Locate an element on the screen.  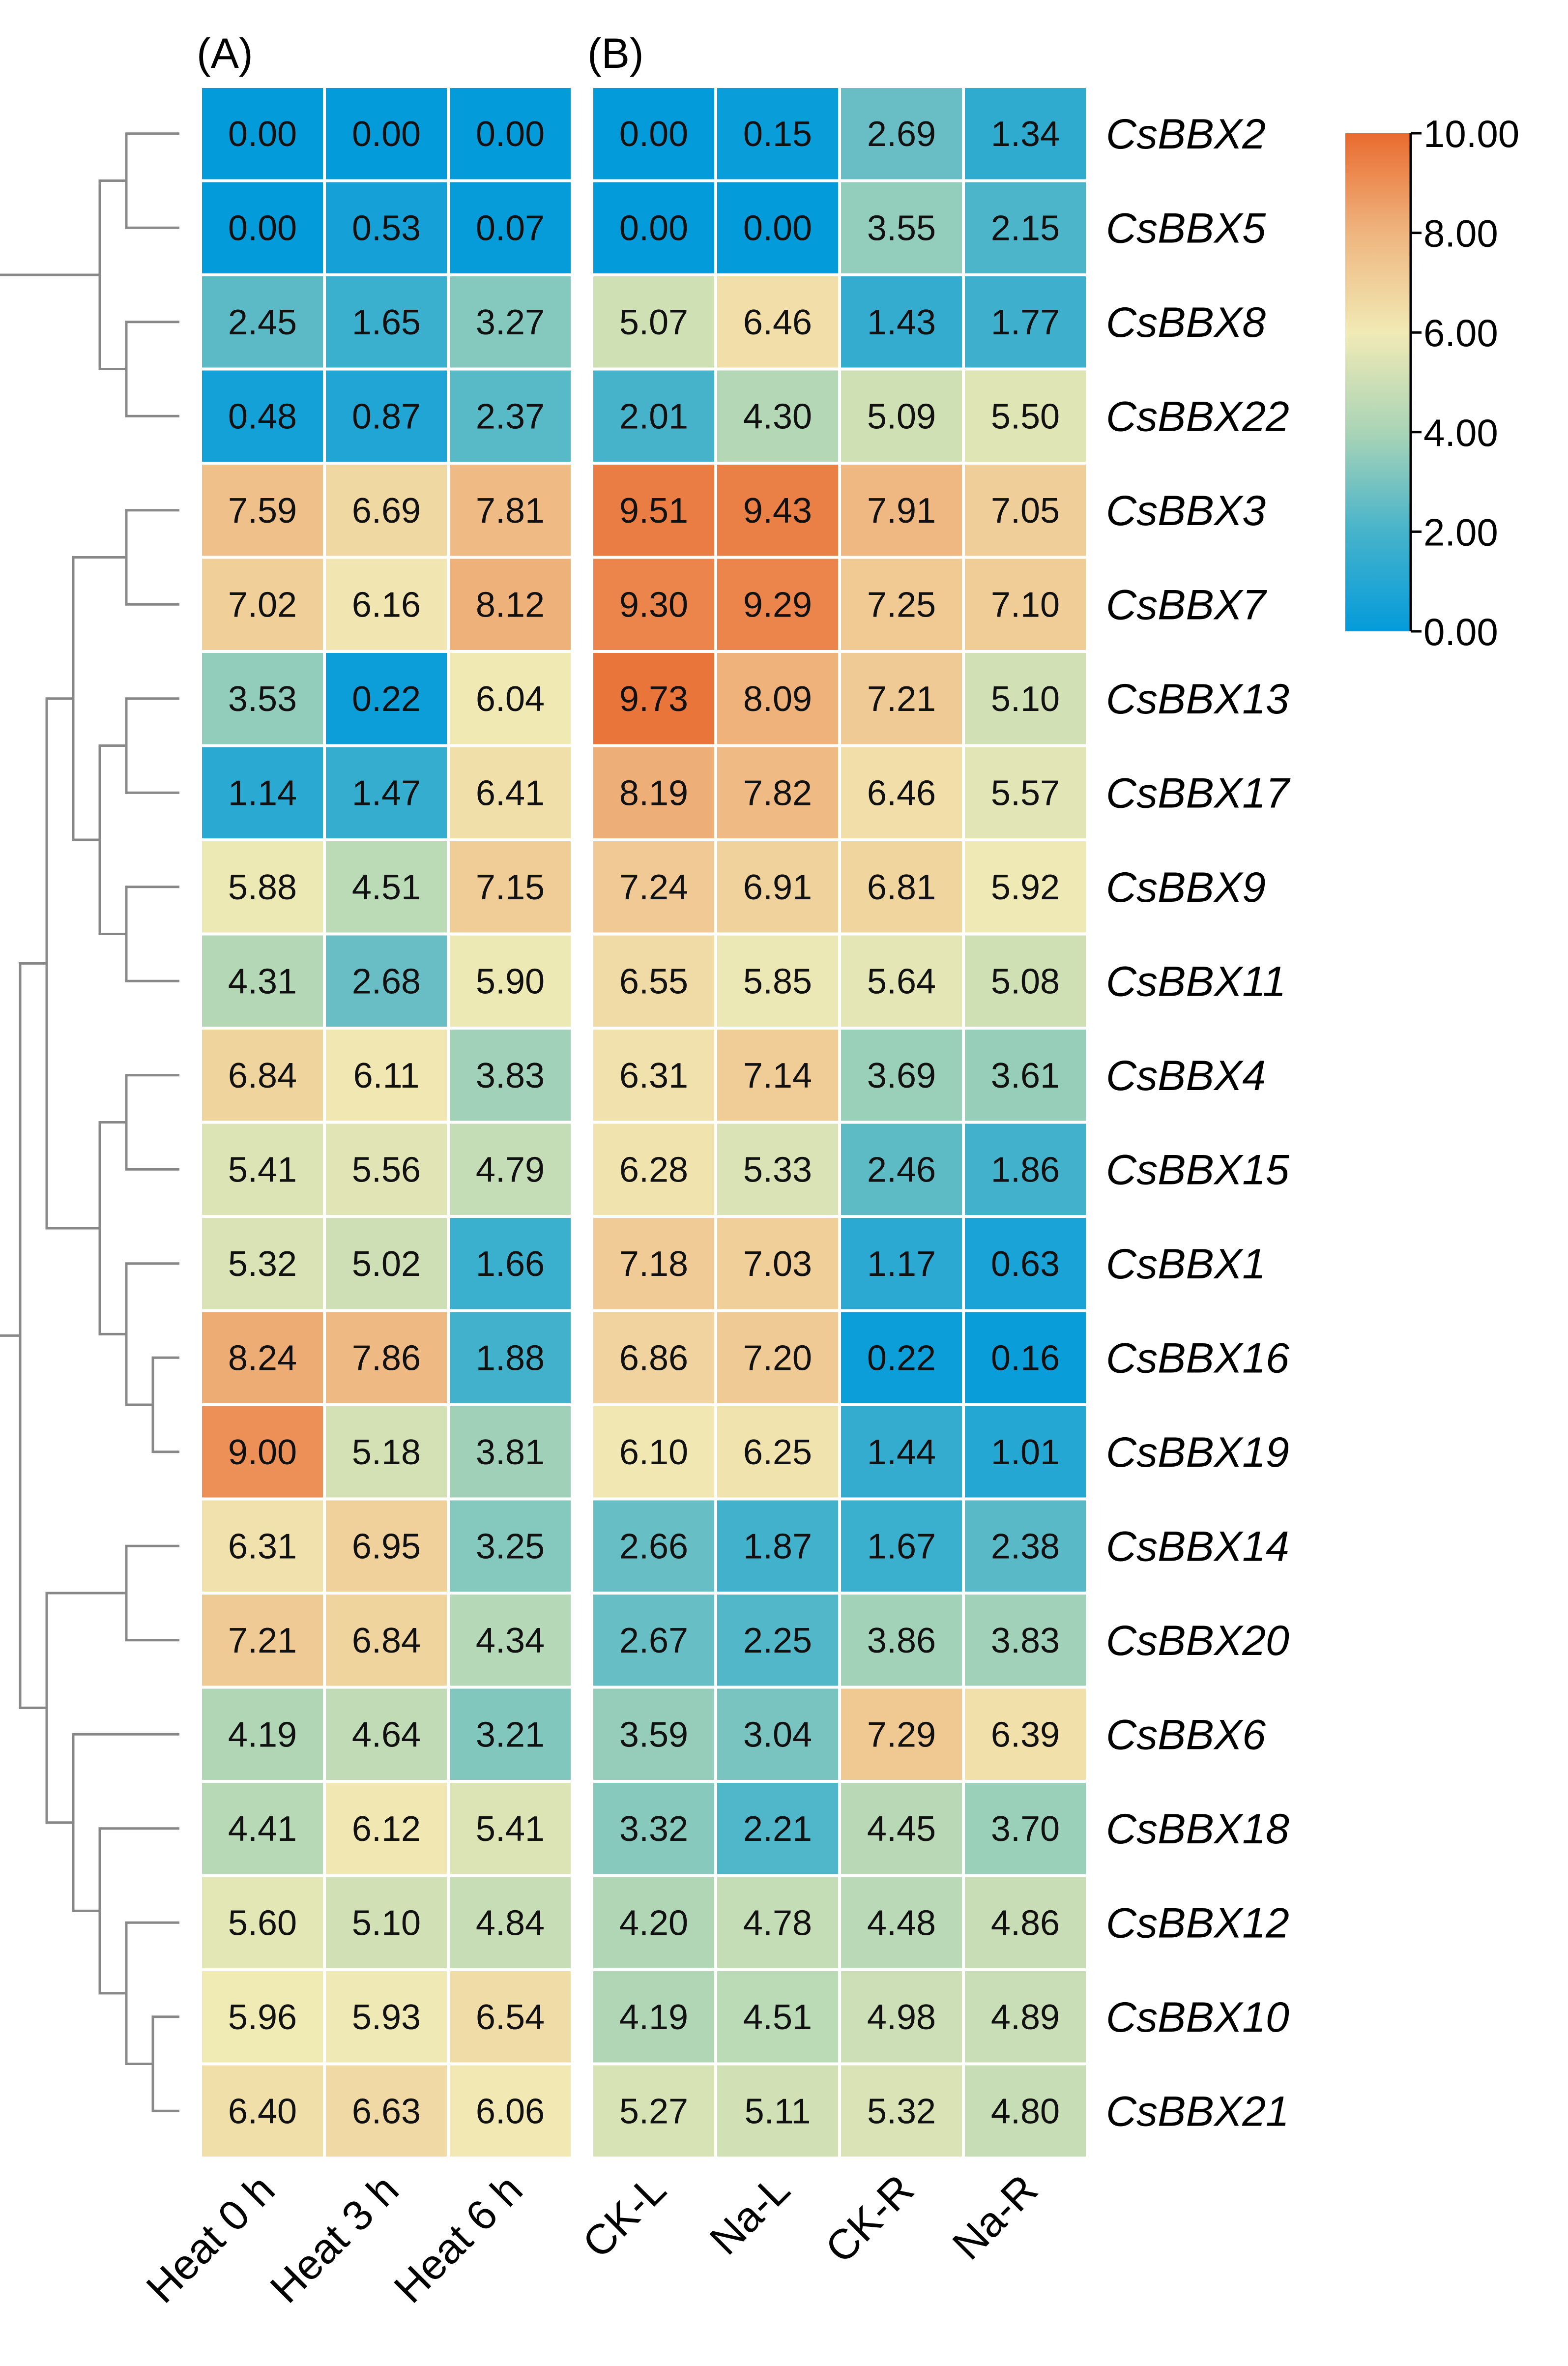
cell-b-CsBBX13-Na-L is located at coordinates (777, 698).